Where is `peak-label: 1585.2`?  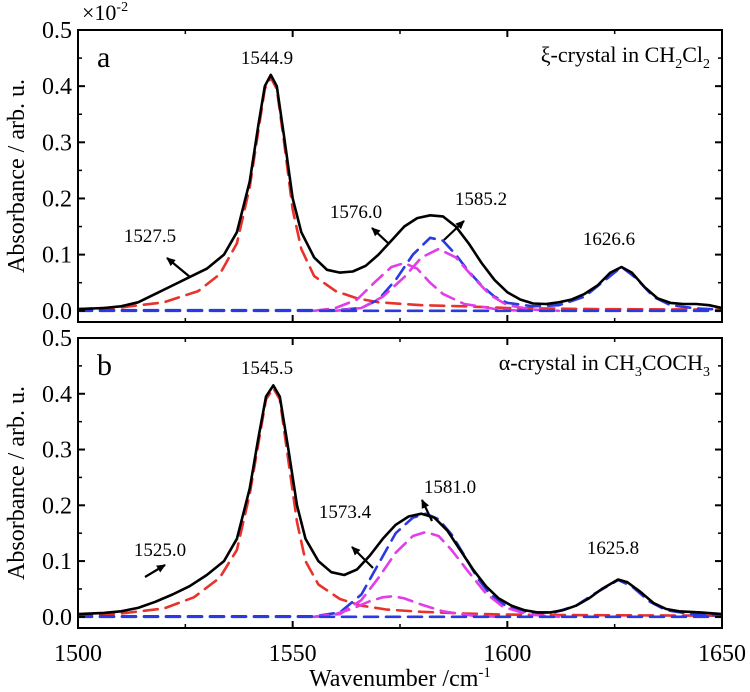 peak-label: 1585.2 is located at coordinates (481, 199).